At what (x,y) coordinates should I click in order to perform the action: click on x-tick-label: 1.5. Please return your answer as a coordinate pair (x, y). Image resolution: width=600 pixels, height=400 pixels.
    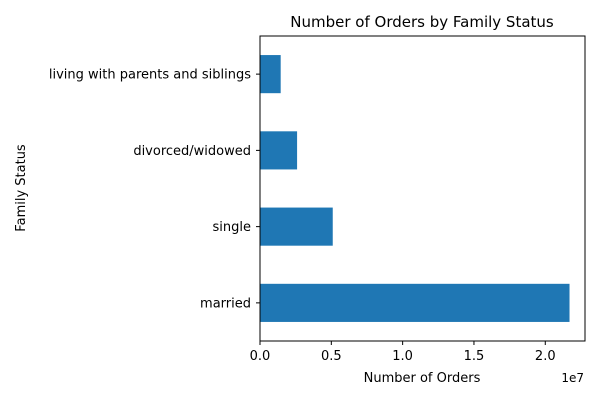
    Looking at the image, I should click on (474, 356).